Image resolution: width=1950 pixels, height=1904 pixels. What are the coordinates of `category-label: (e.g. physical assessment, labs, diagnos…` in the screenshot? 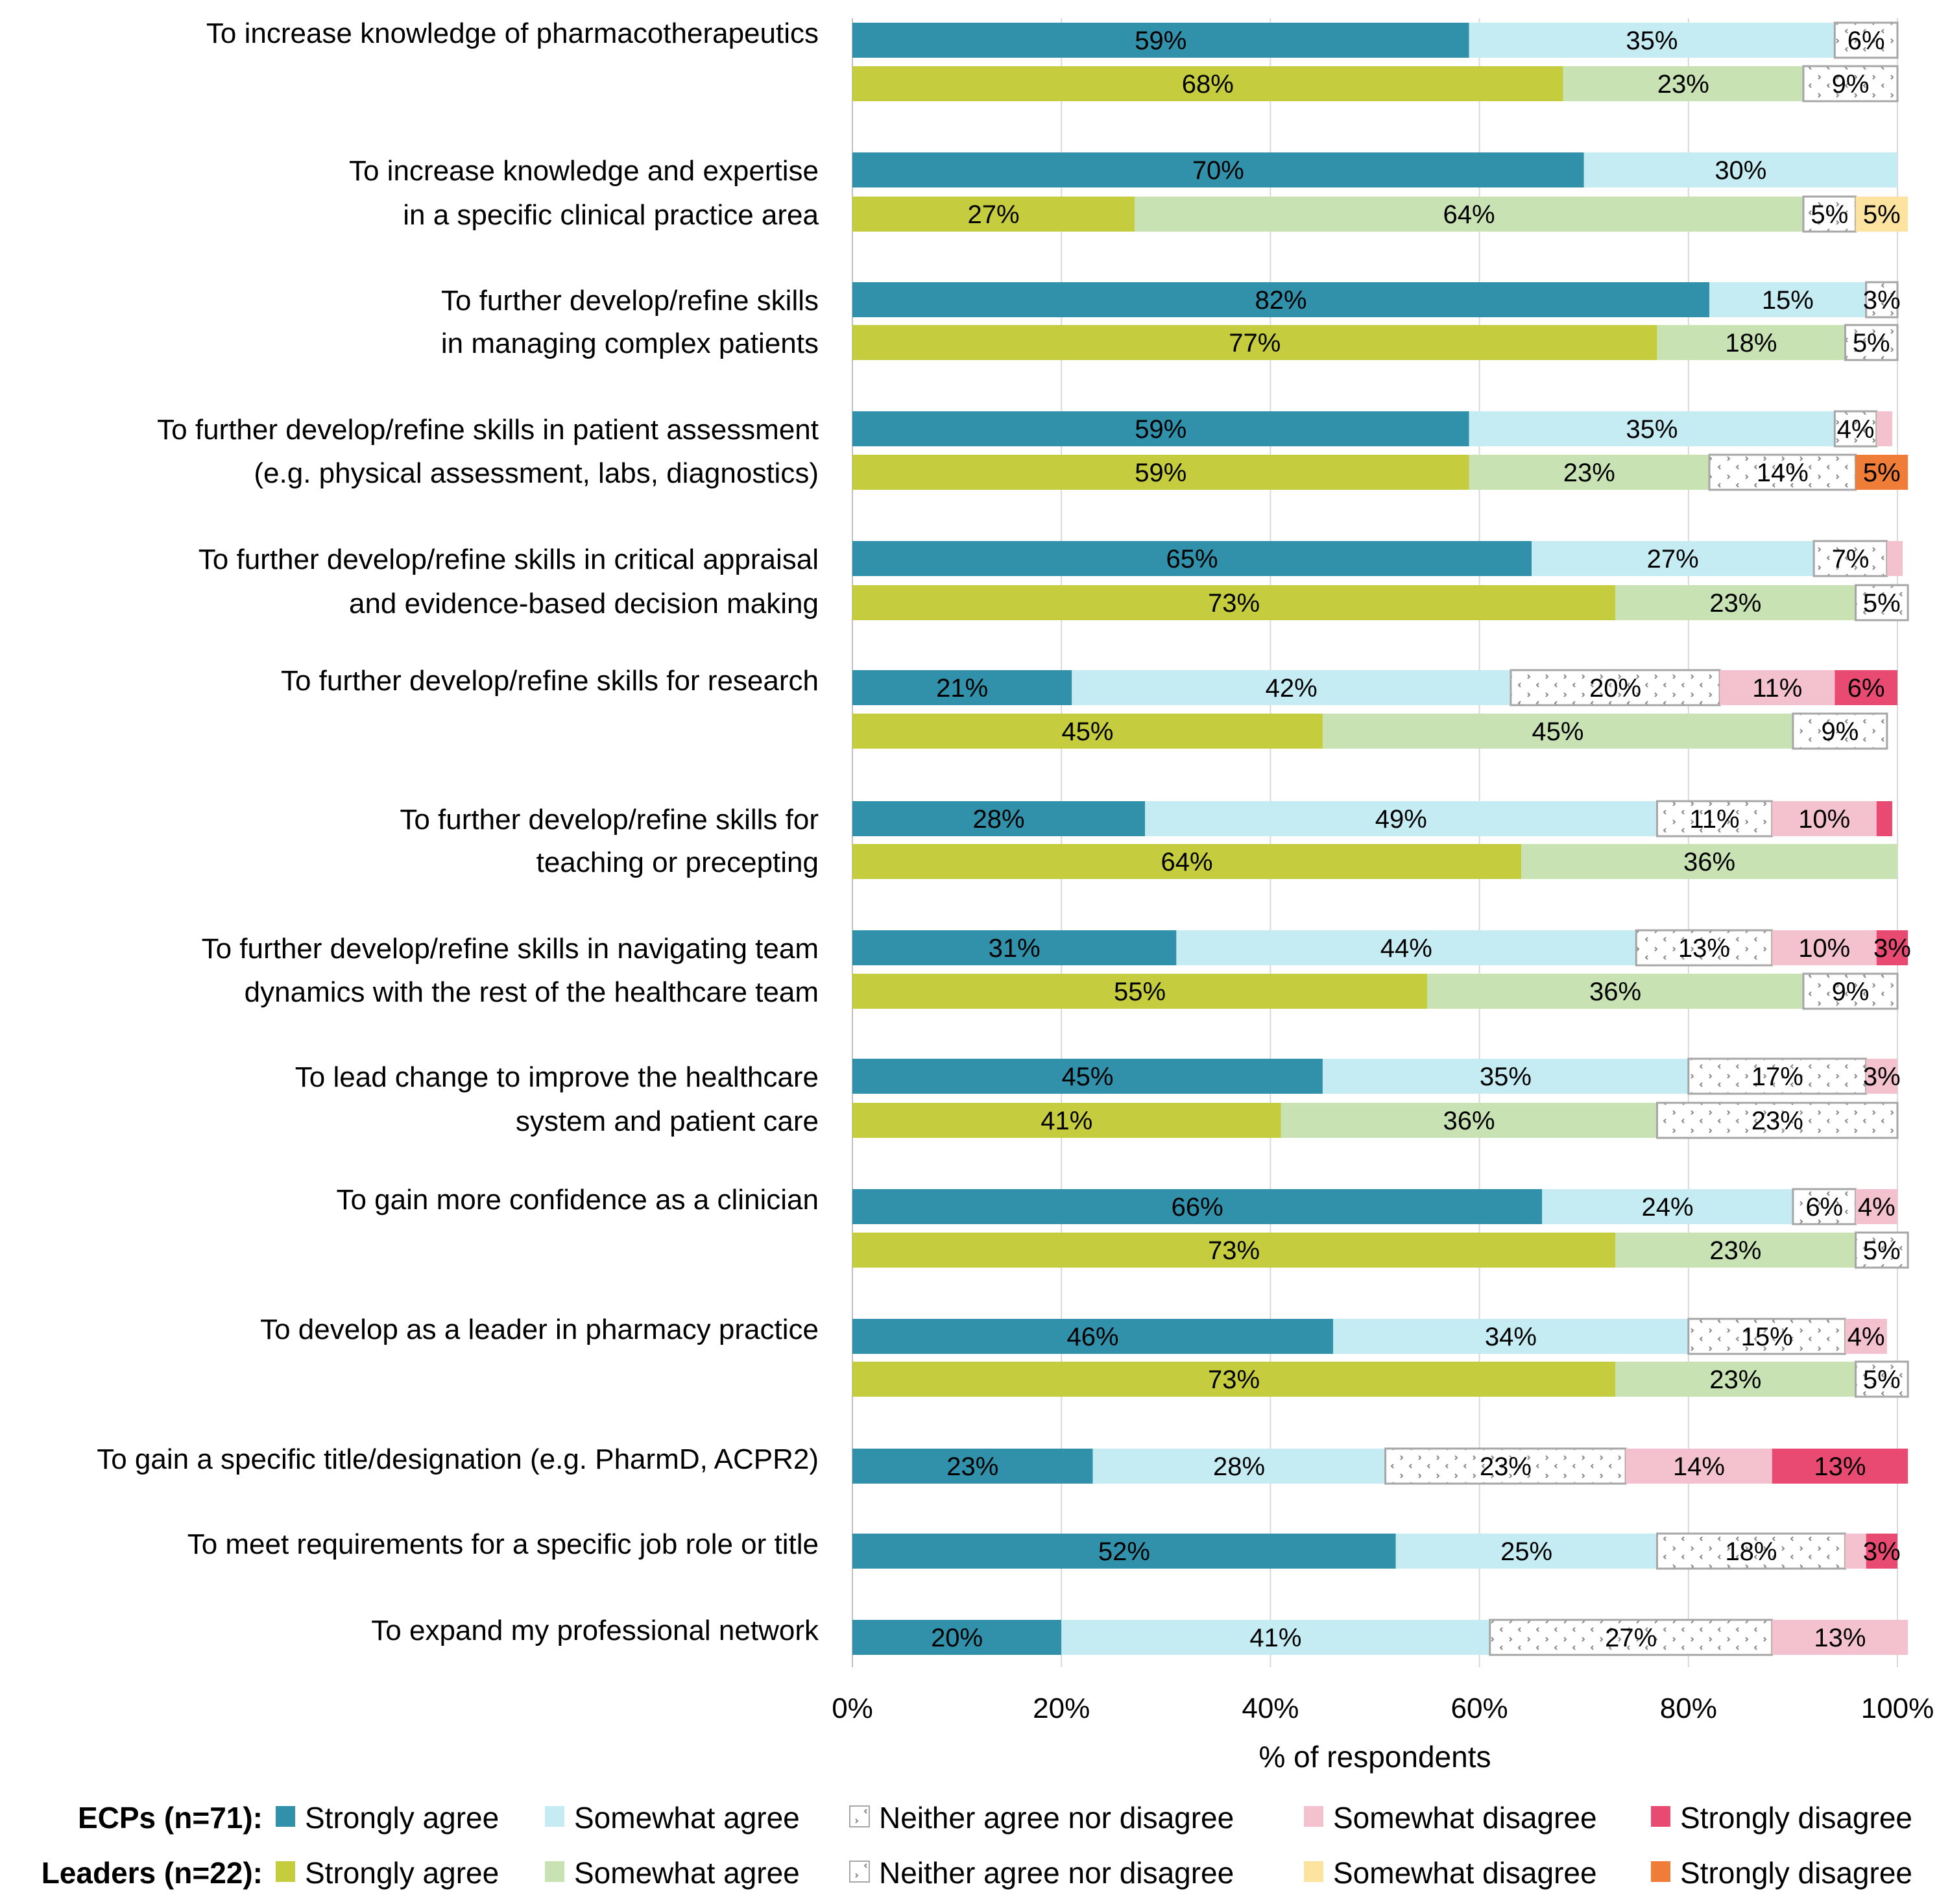 It's located at (536, 473).